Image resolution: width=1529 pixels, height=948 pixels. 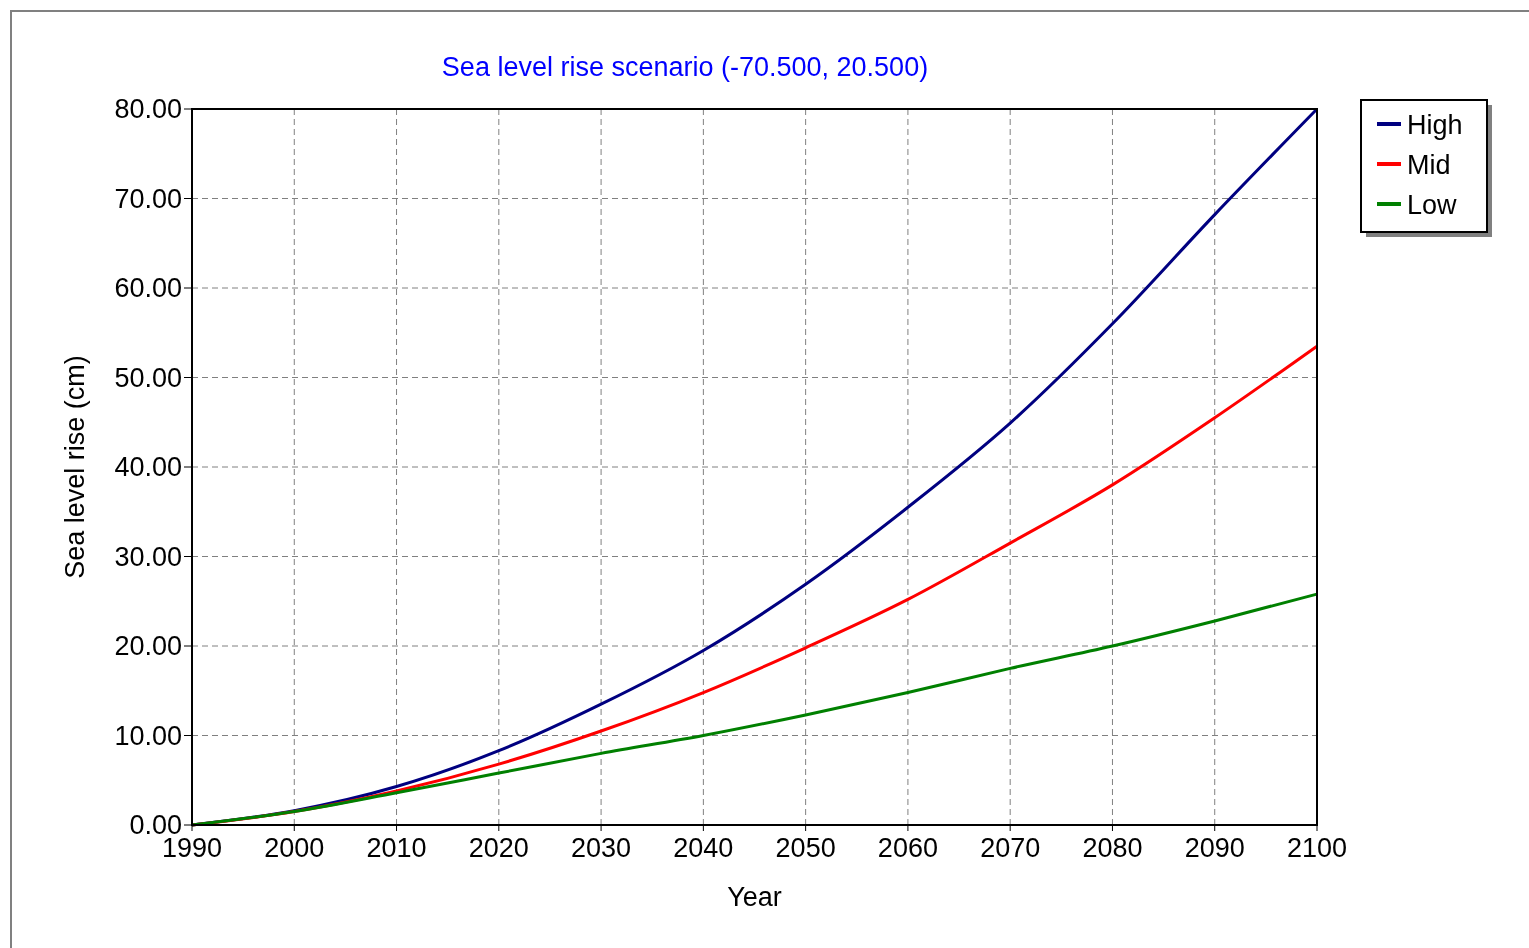 What do you see at coordinates (498, 848) in the screenshot?
I see `x-tick-label: 2020` at bounding box center [498, 848].